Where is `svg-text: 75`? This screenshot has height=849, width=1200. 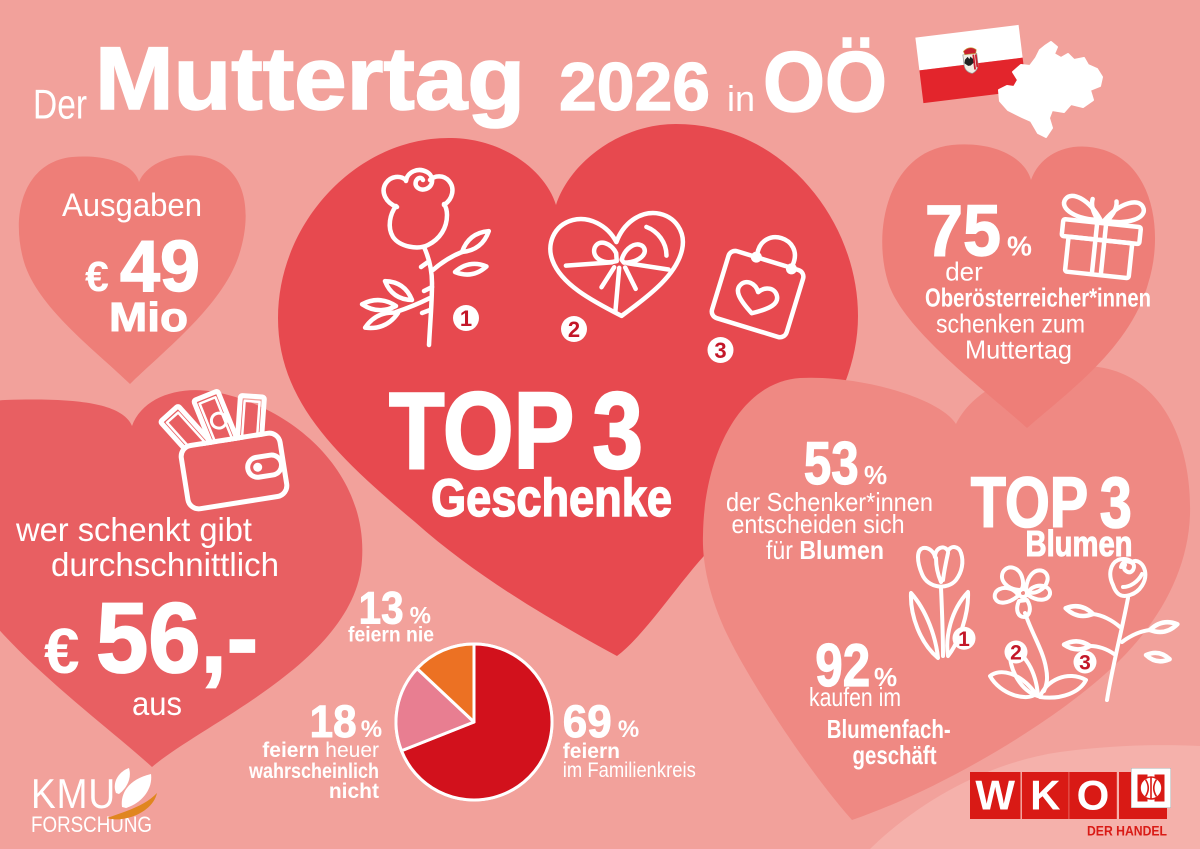
svg-text: 75 is located at coordinates (963, 232).